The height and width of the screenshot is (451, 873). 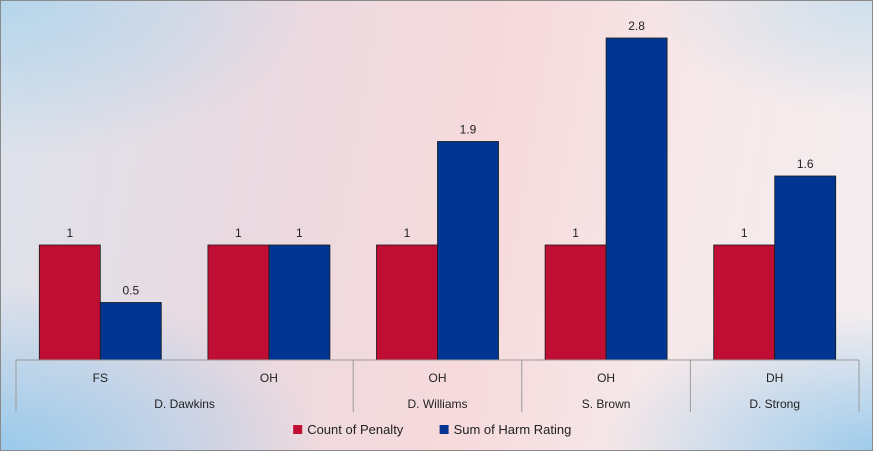 What do you see at coordinates (355, 429) in the screenshot?
I see `legend-label: Count of Penalty` at bounding box center [355, 429].